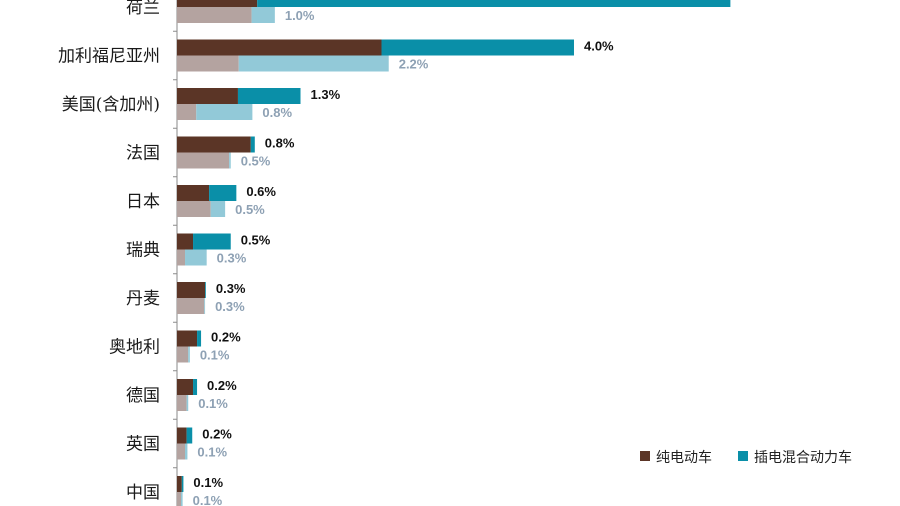 The image size is (900, 506). What do you see at coordinates (208, 482) in the screenshot?
I see `value-label-top: 0.1%` at bounding box center [208, 482].